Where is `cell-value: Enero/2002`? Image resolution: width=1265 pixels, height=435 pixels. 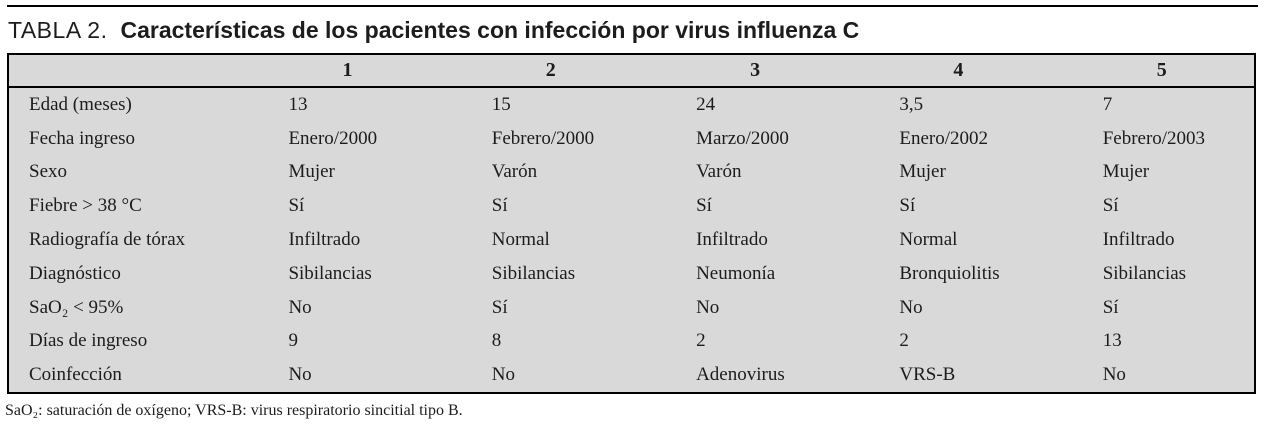 cell-value: Enero/2002 is located at coordinates (944, 138).